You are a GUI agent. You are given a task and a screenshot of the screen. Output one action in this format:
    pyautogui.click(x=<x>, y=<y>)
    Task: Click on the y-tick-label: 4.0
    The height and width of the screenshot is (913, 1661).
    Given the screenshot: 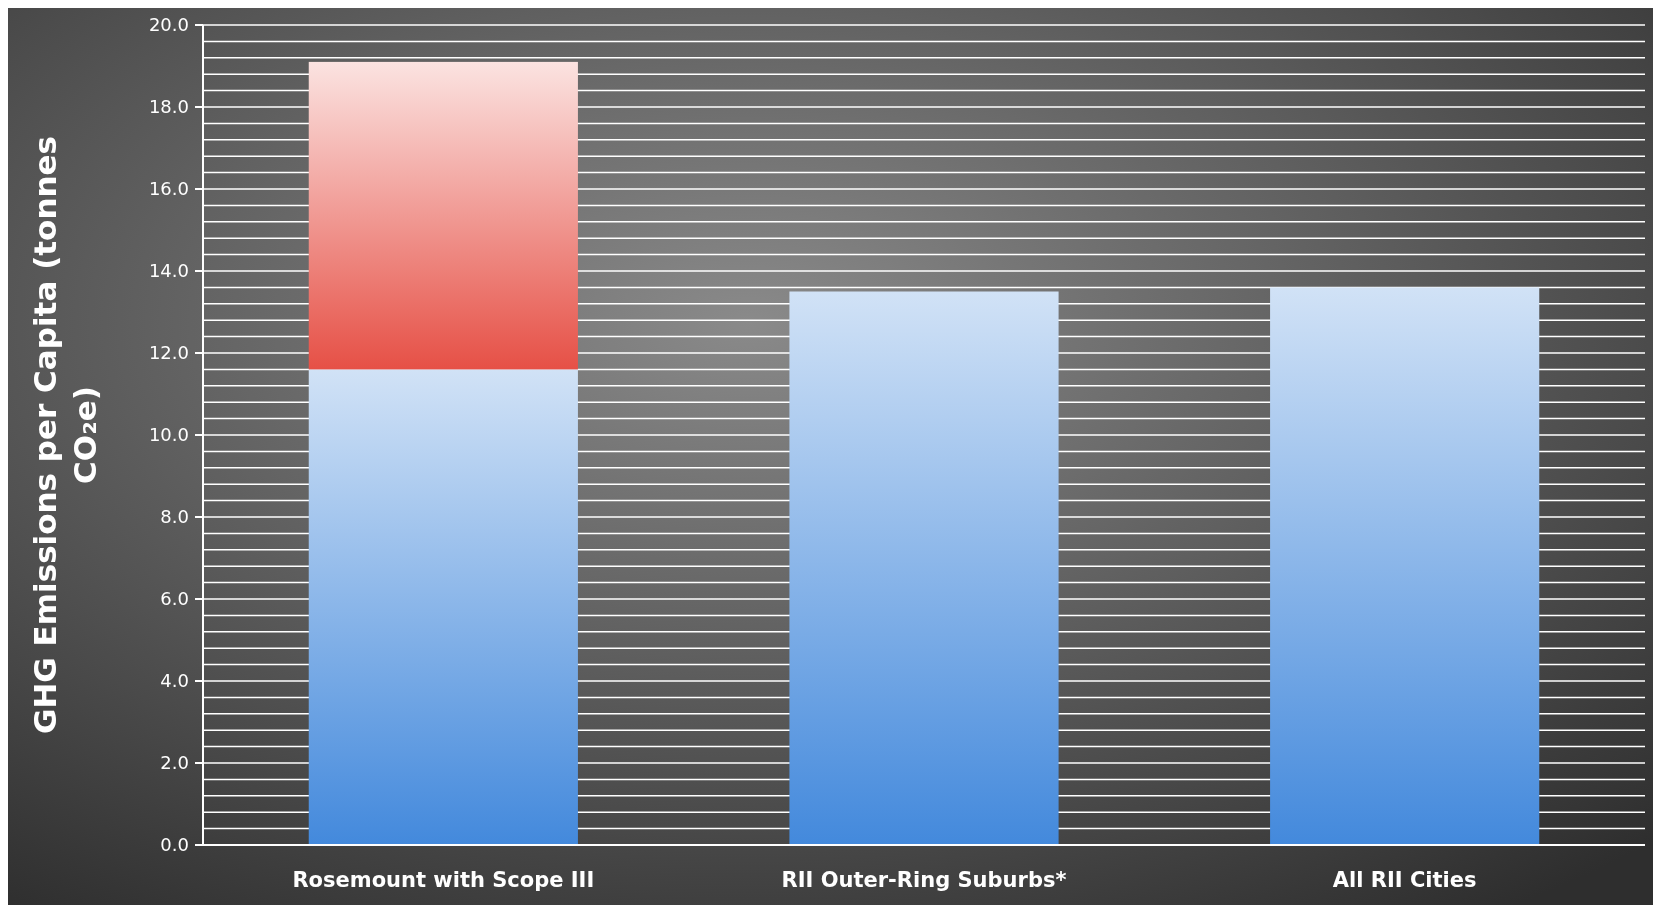 What is the action you would take?
    pyautogui.click(x=174, y=681)
    